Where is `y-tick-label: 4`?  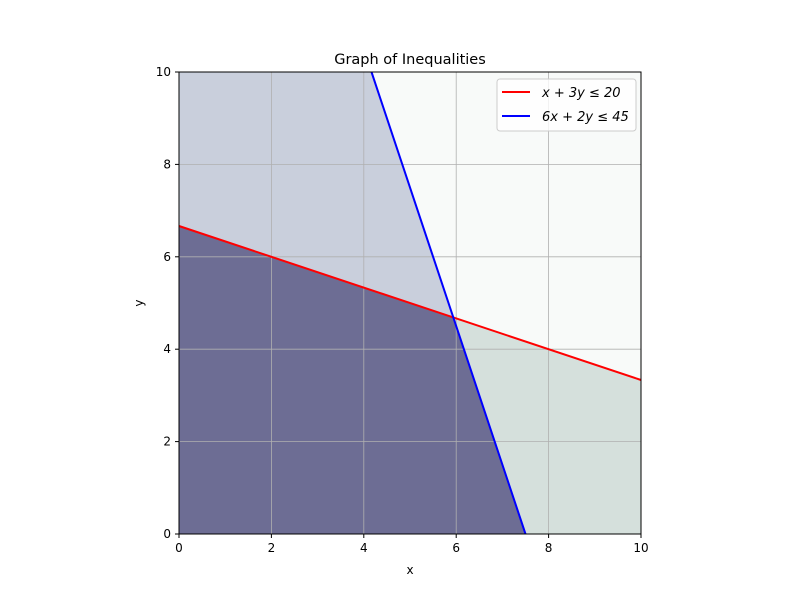 y-tick-label: 4 is located at coordinates (167, 349).